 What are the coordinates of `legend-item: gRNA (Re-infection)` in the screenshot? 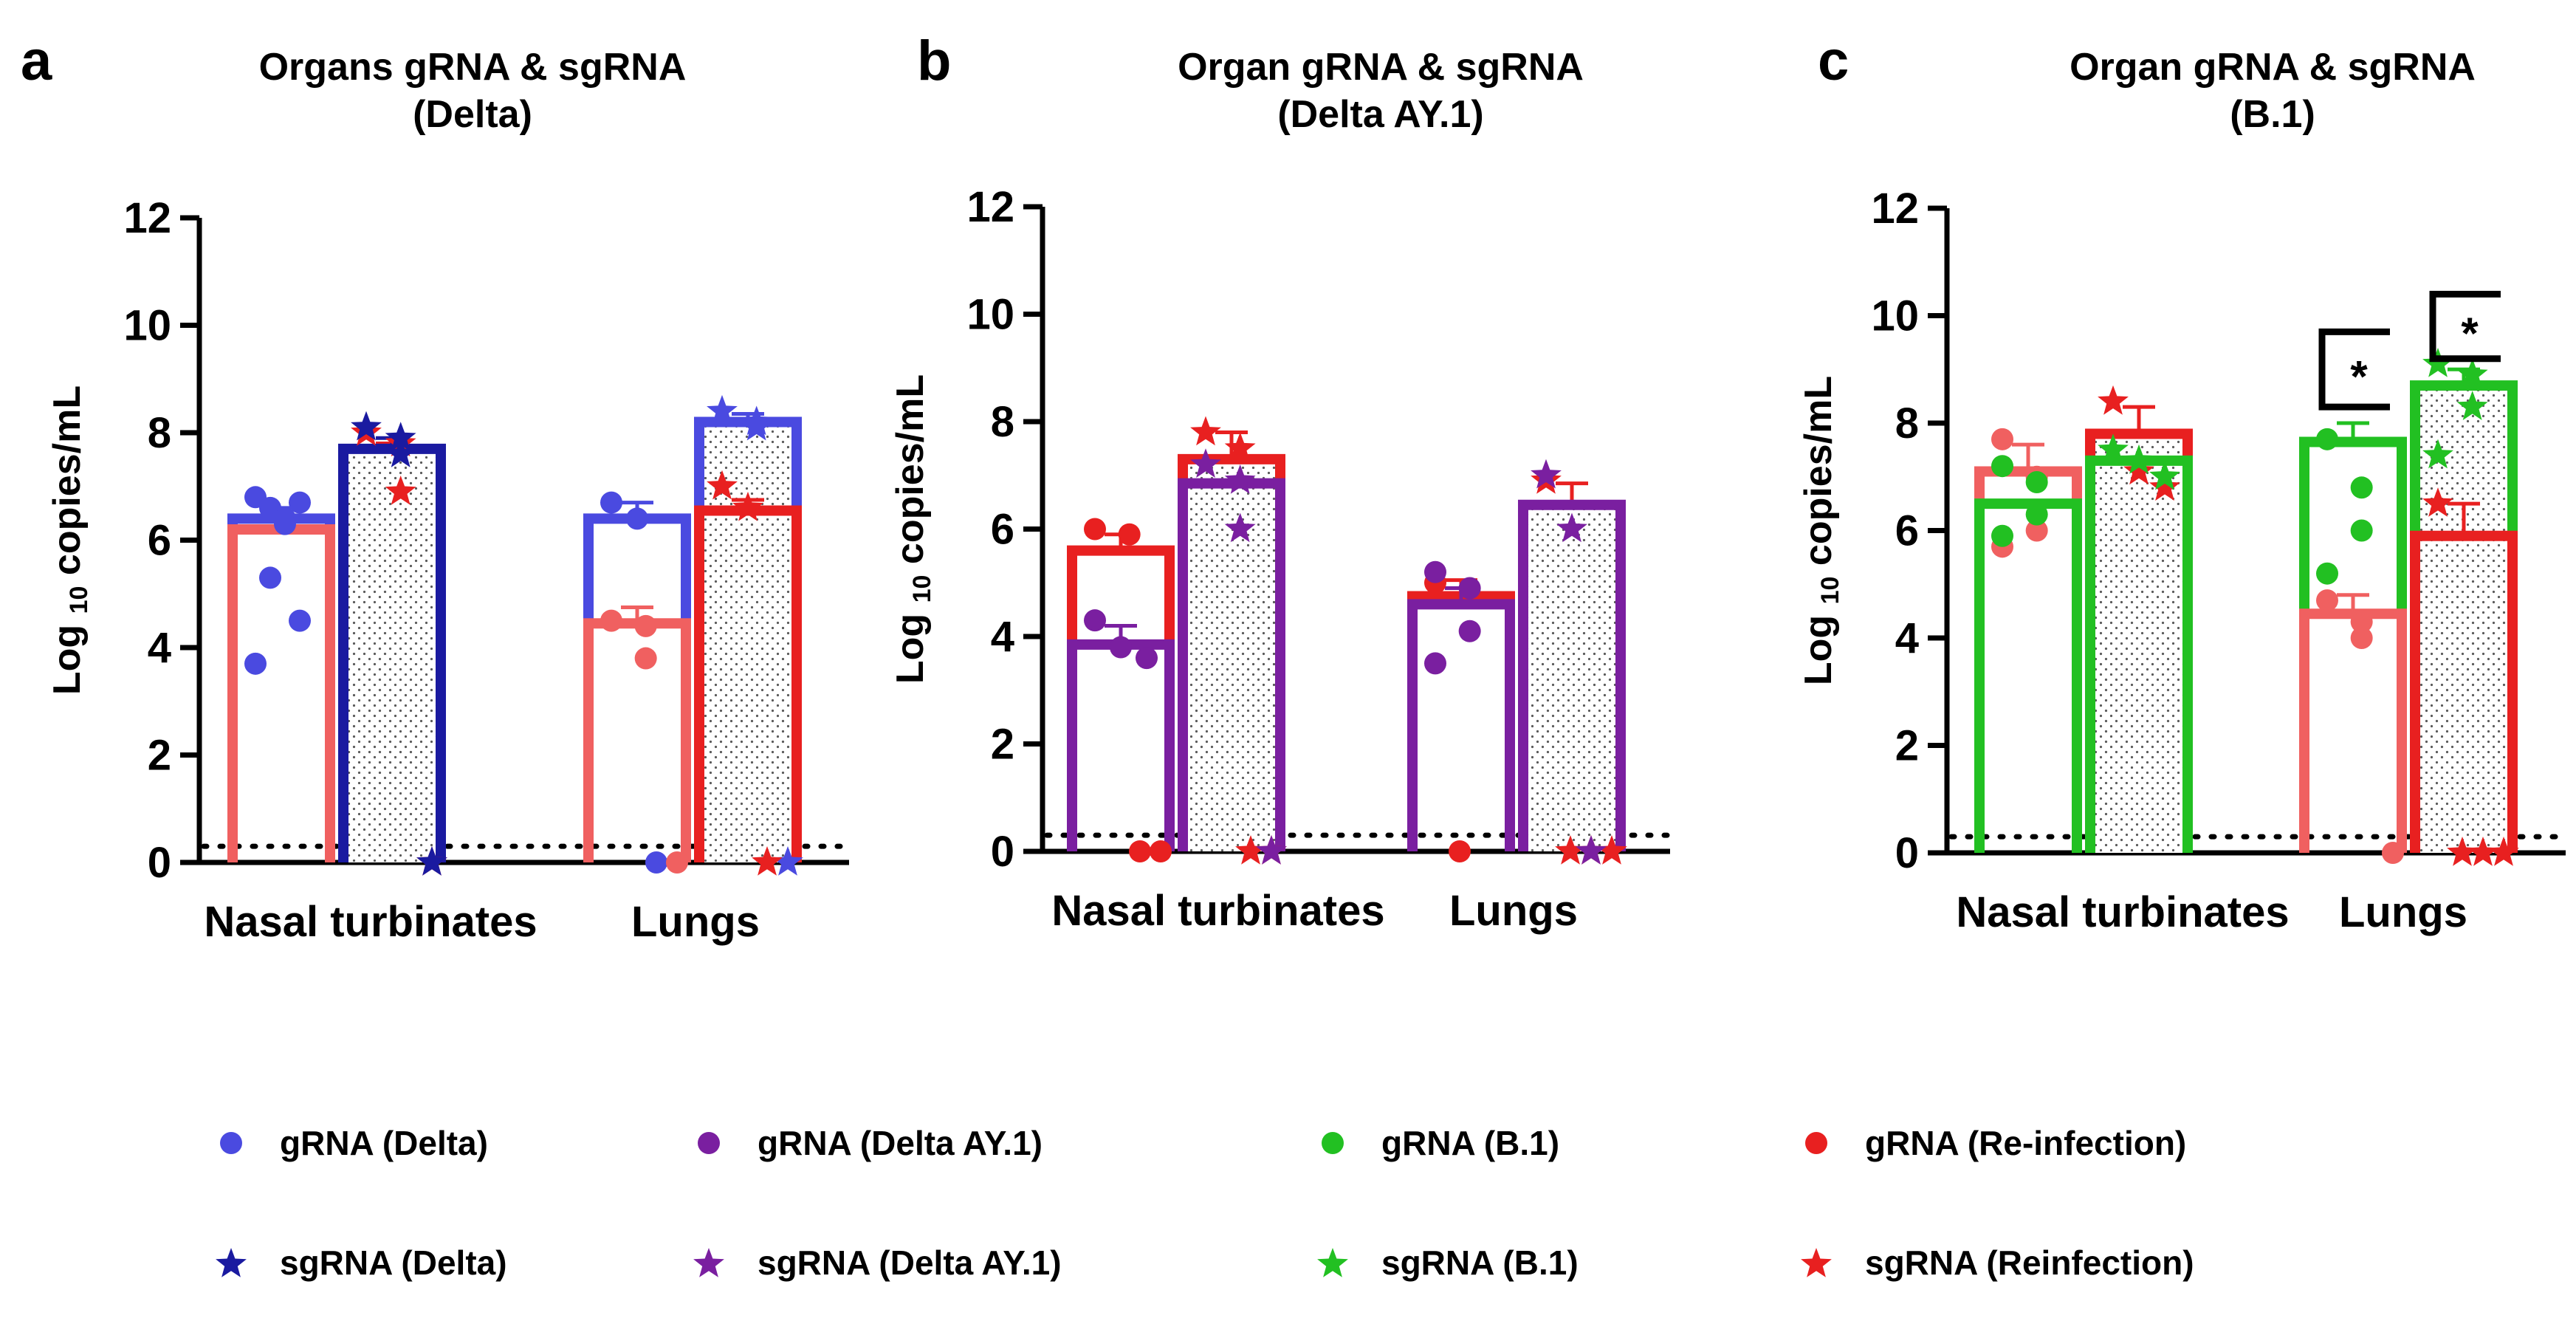 It's located at (1996, 1143).